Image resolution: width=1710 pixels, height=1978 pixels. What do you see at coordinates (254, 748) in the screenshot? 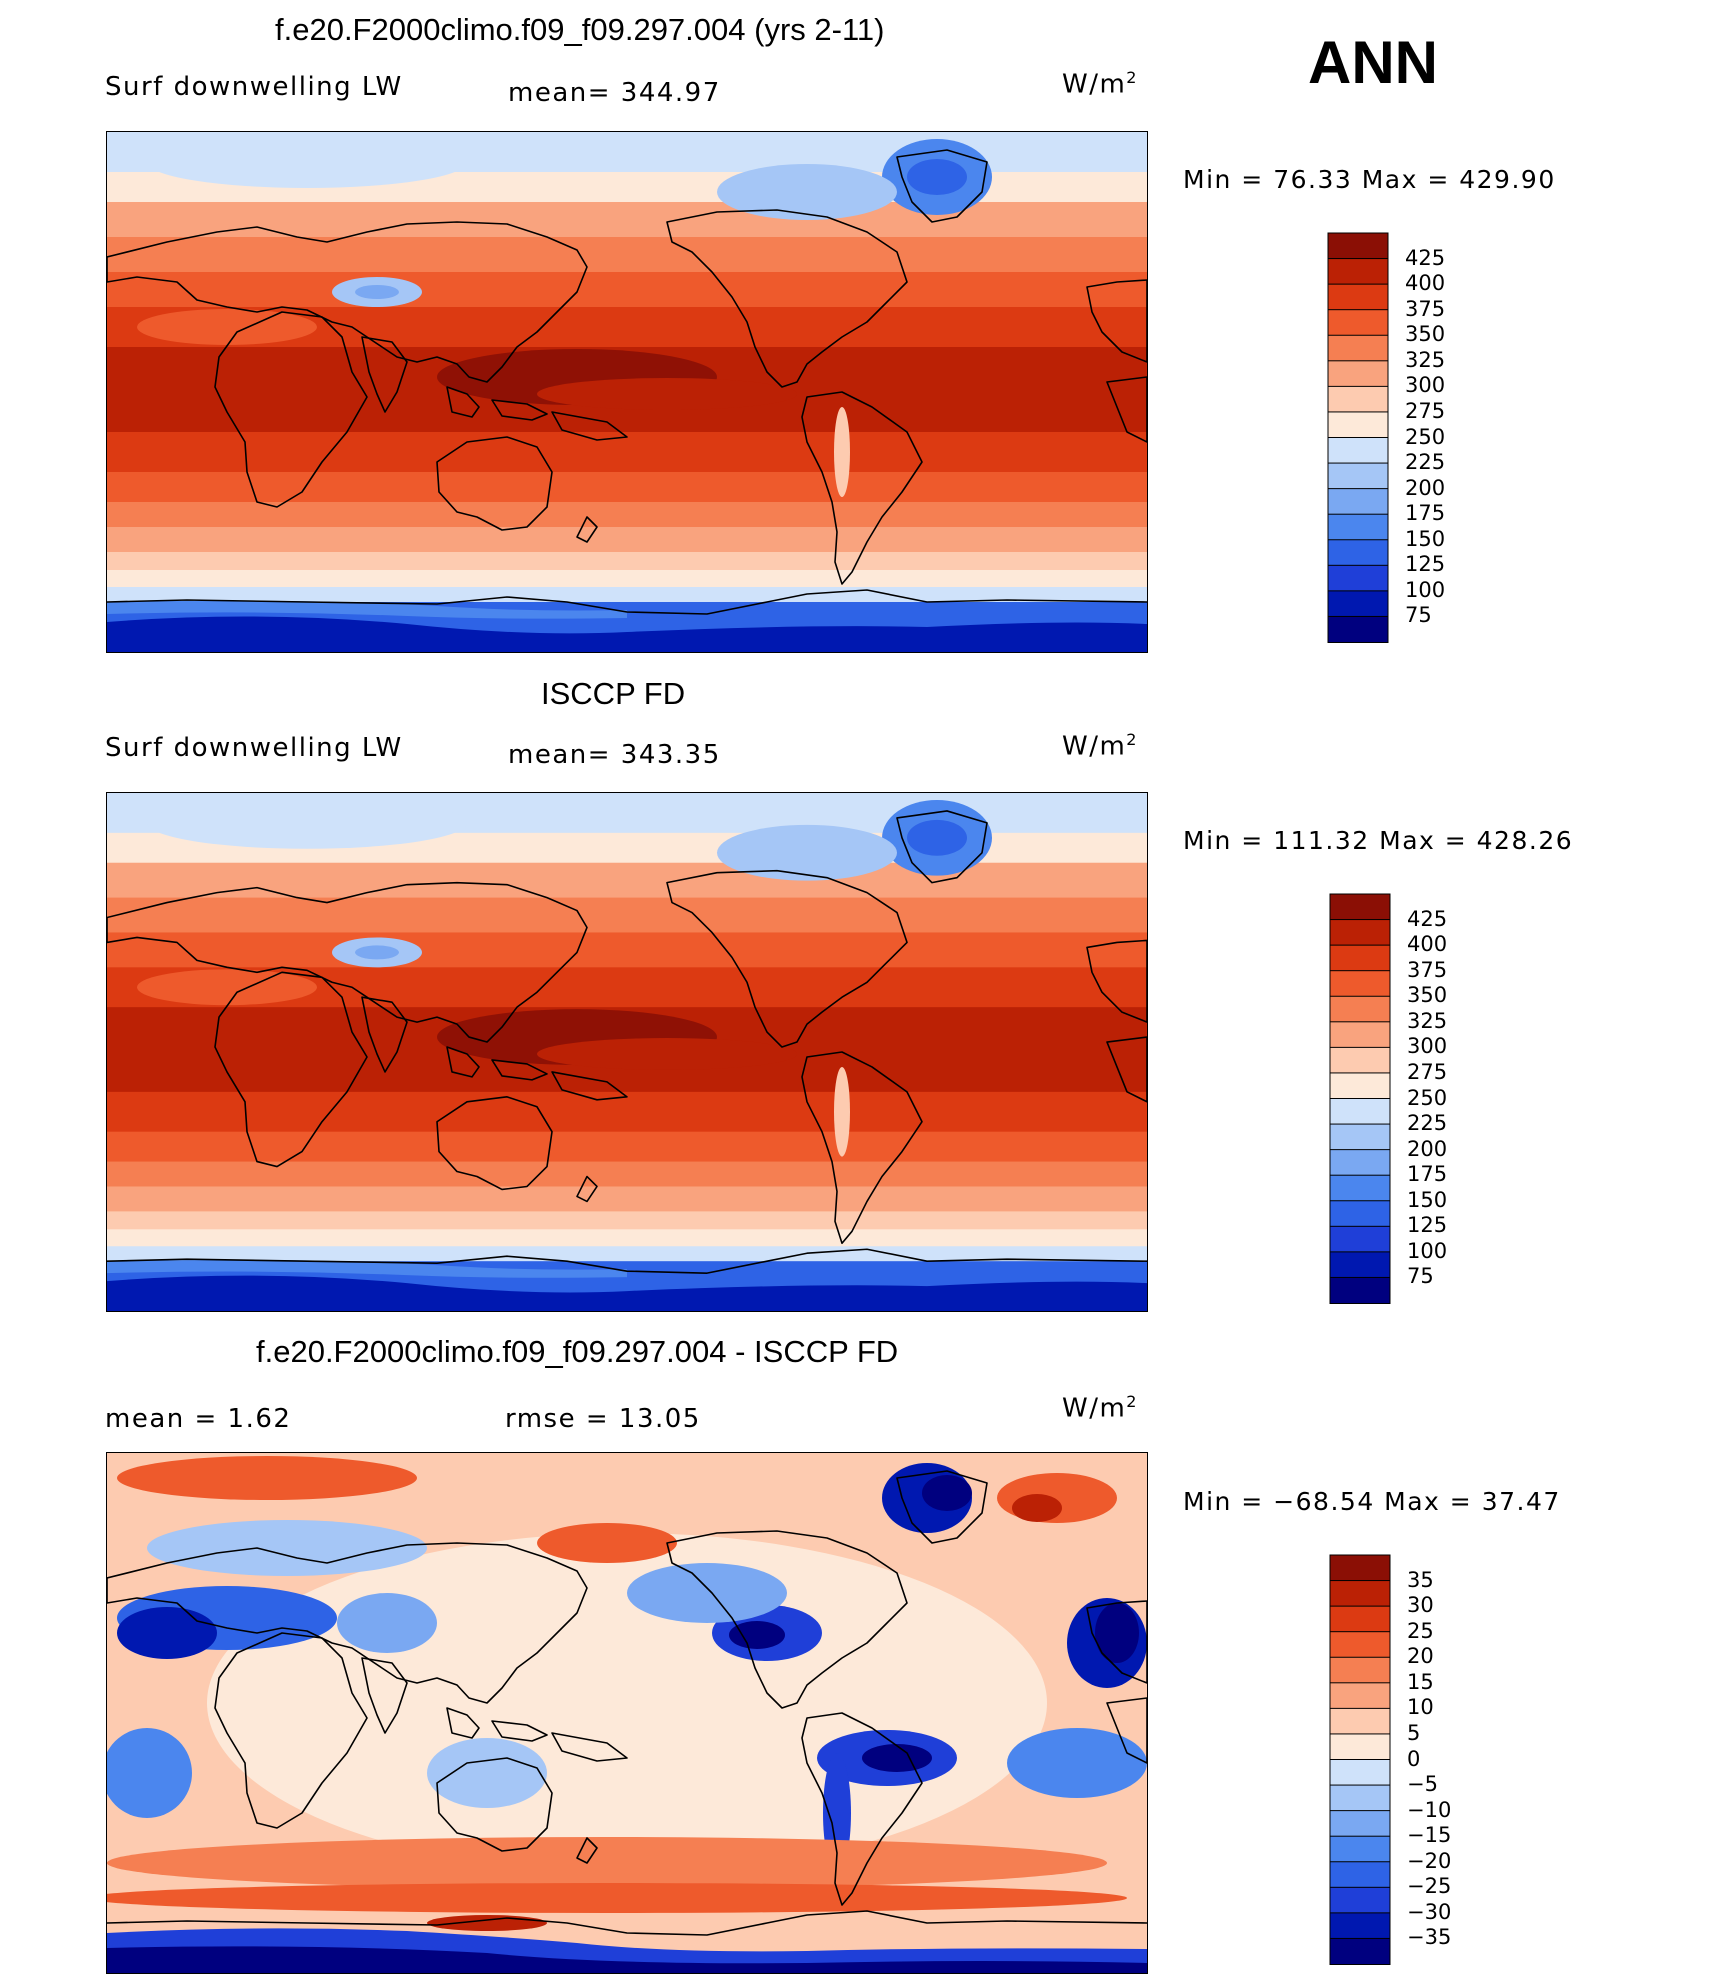
I see `panel-2-variable-label: Surf downwelling LW` at bounding box center [254, 748].